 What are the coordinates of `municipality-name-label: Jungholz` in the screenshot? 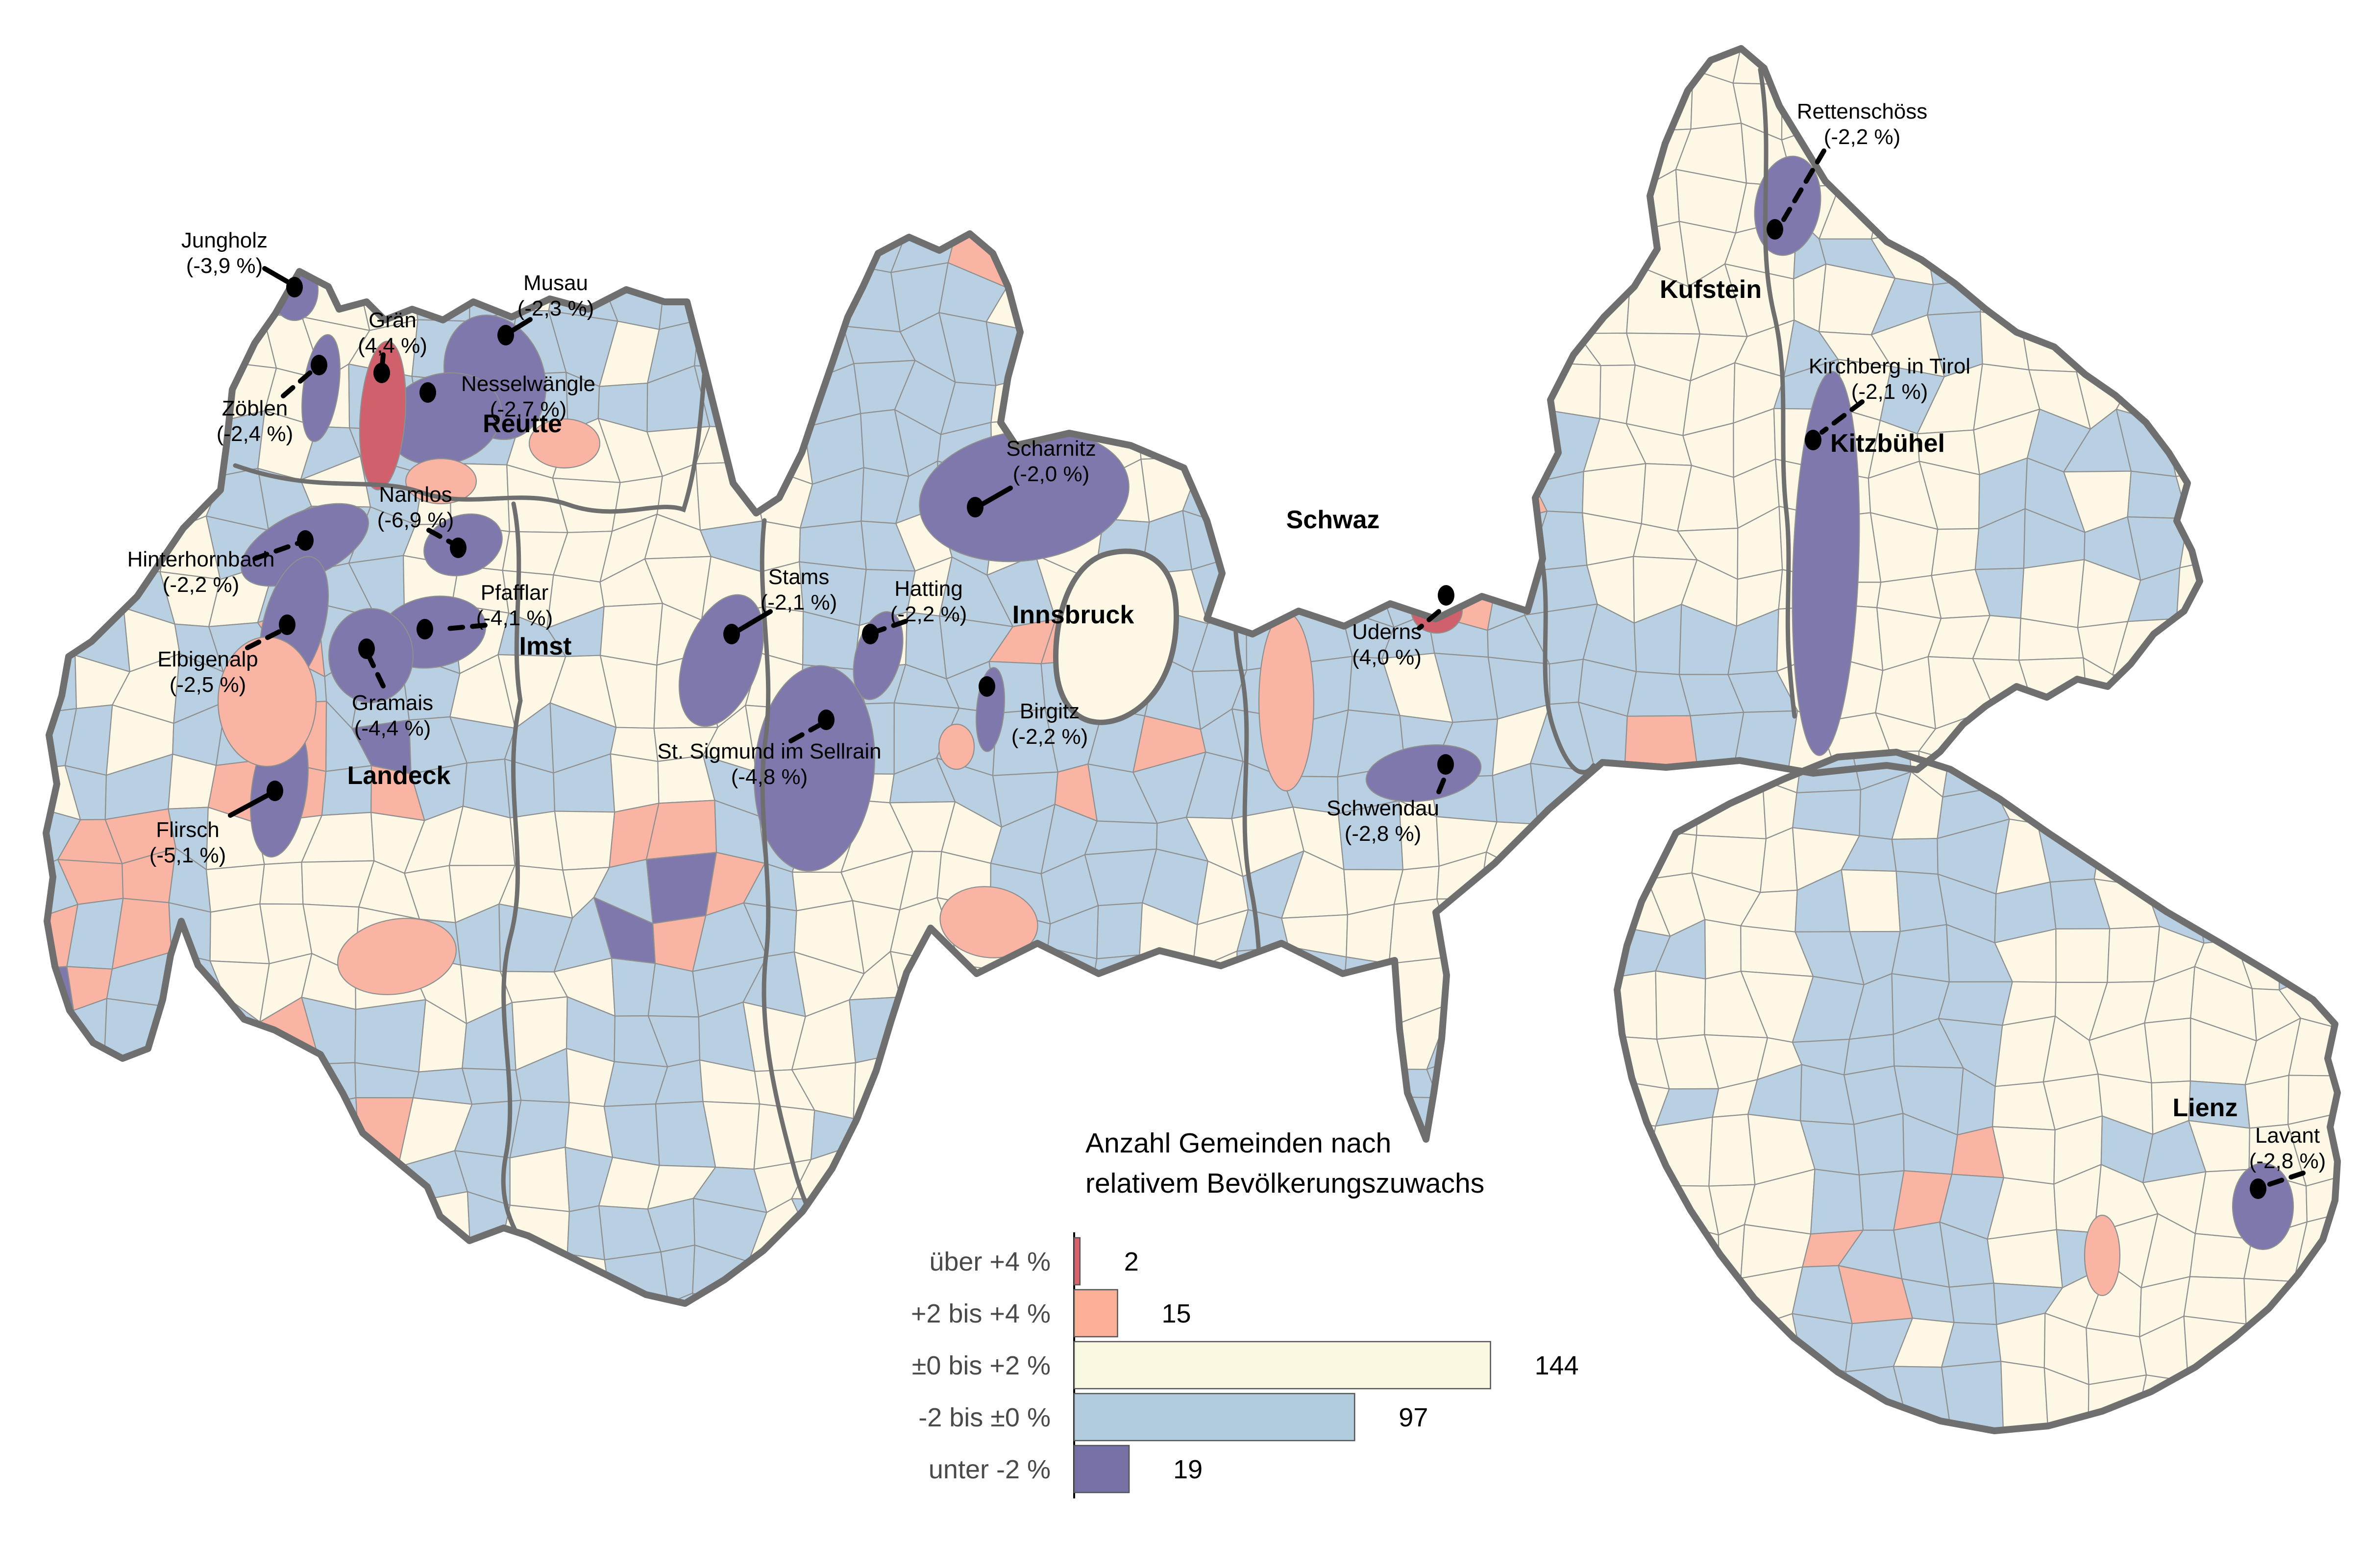 It's located at (224, 240).